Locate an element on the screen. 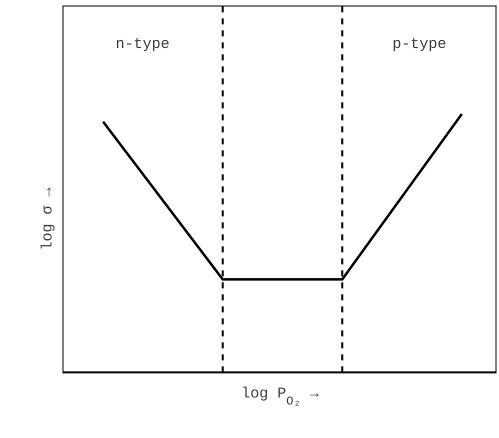  text: p-type is located at coordinates (419, 45).